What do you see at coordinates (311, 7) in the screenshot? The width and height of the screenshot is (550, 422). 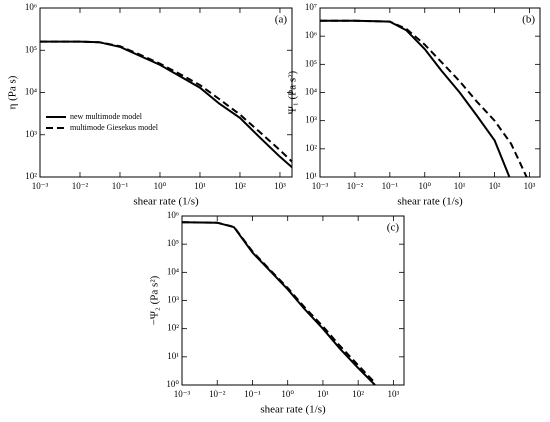 I see `y-tick-label: 10⁷` at bounding box center [311, 7].